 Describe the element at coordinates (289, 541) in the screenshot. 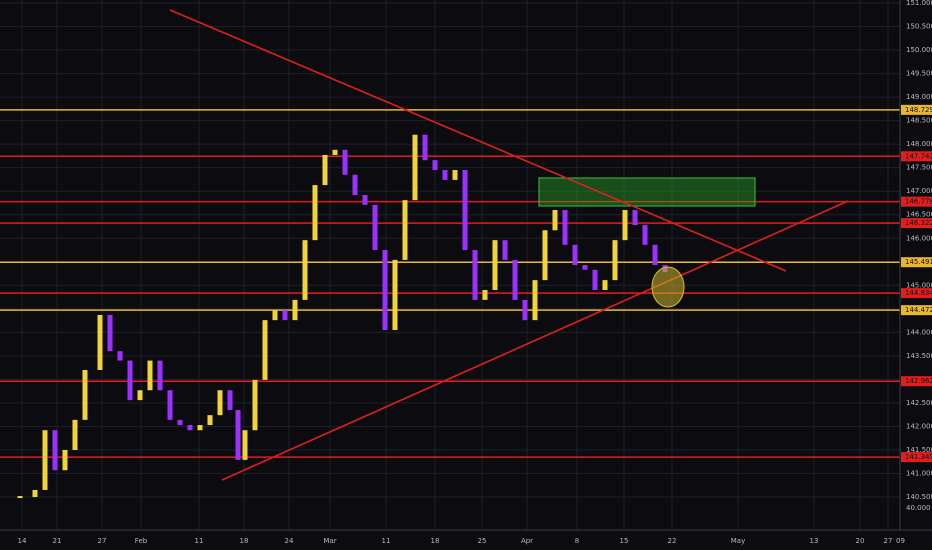

I see `x-tick-label: 24` at that location.